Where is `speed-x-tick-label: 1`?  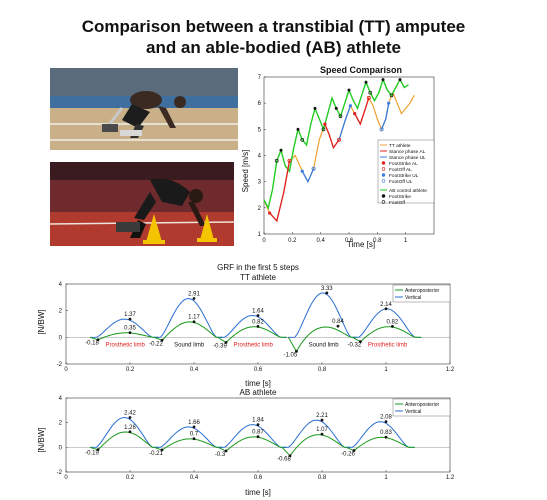 speed-x-tick-label: 1 is located at coordinates (406, 241).